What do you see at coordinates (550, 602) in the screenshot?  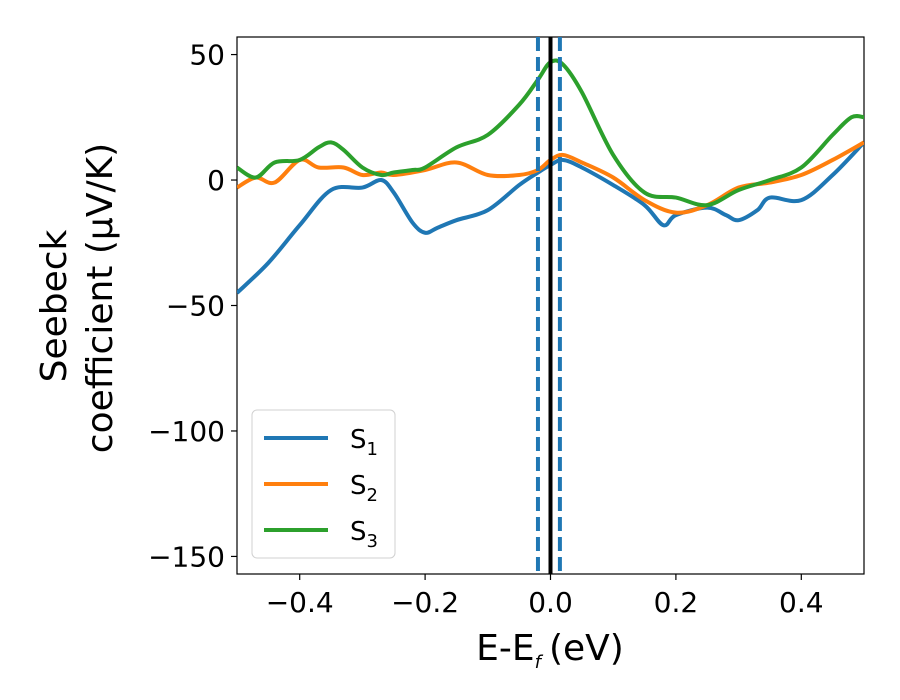 I see `x-tick-label: 0.0` at bounding box center [550, 602].